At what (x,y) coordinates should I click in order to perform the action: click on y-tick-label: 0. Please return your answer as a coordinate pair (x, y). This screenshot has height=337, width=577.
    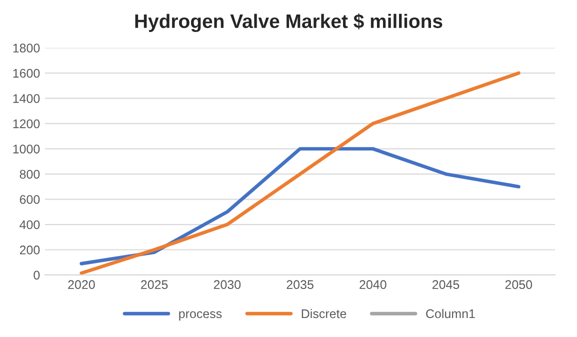
    Looking at the image, I should click on (37, 275).